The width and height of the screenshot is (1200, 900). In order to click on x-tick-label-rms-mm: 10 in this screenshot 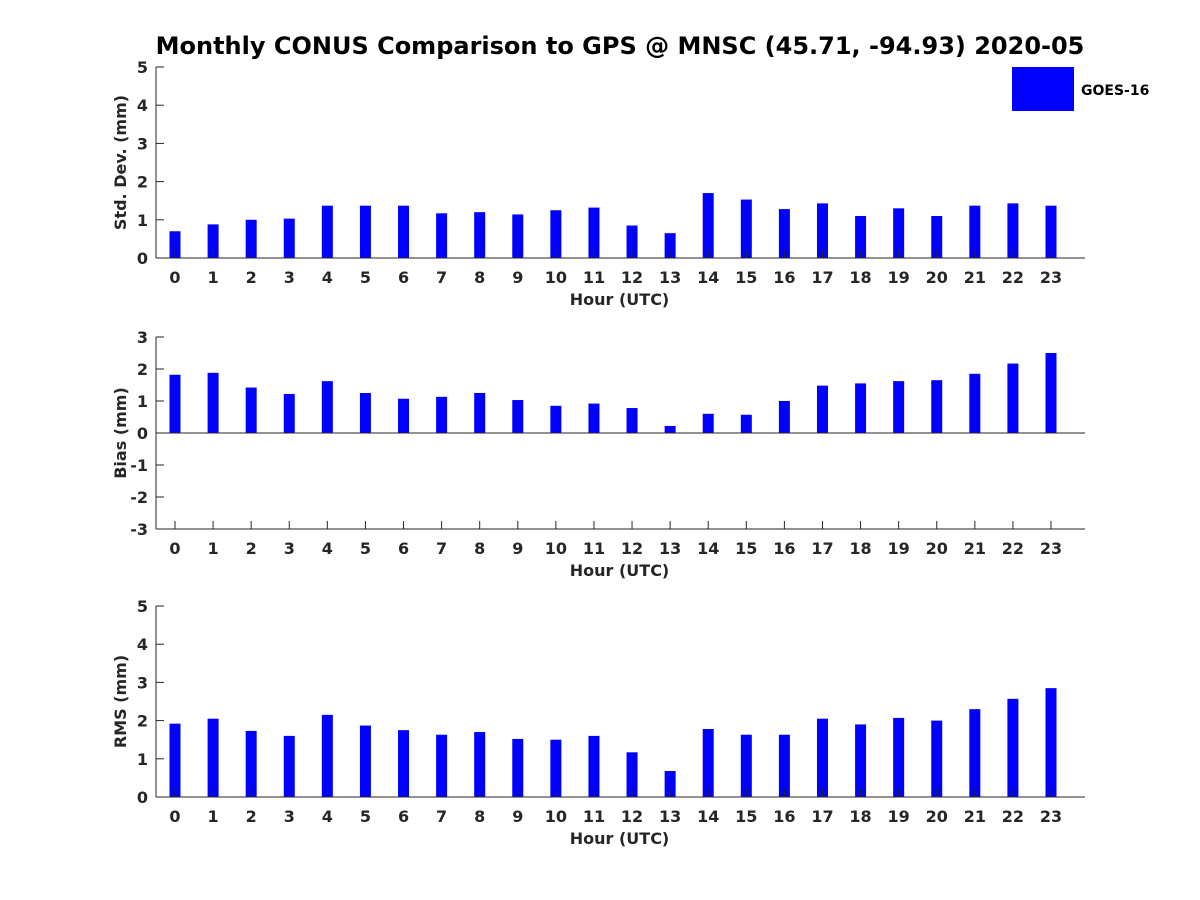, I will do `click(556, 816)`.